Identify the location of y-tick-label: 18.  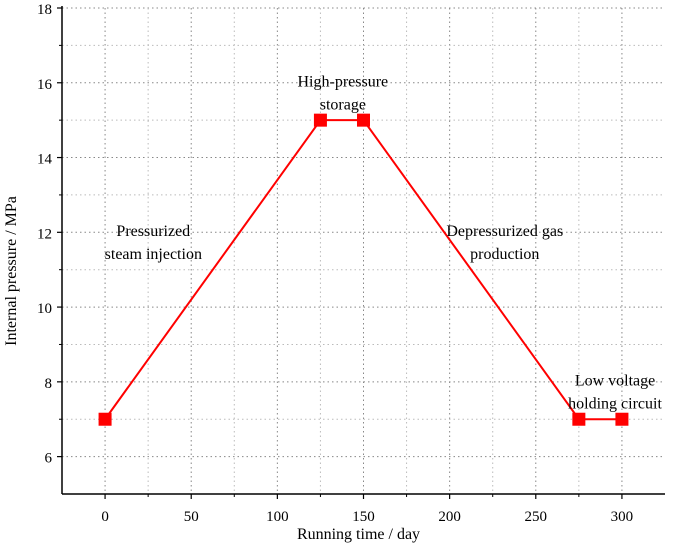
(44, 10).